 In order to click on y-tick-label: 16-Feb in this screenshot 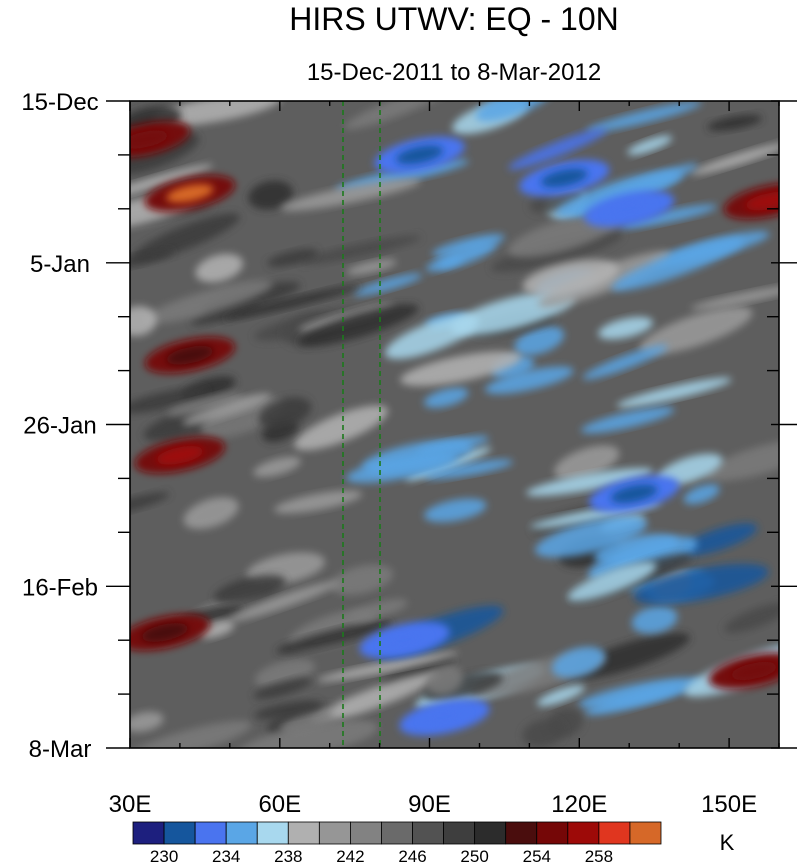, I will do `click(60, 587)`.